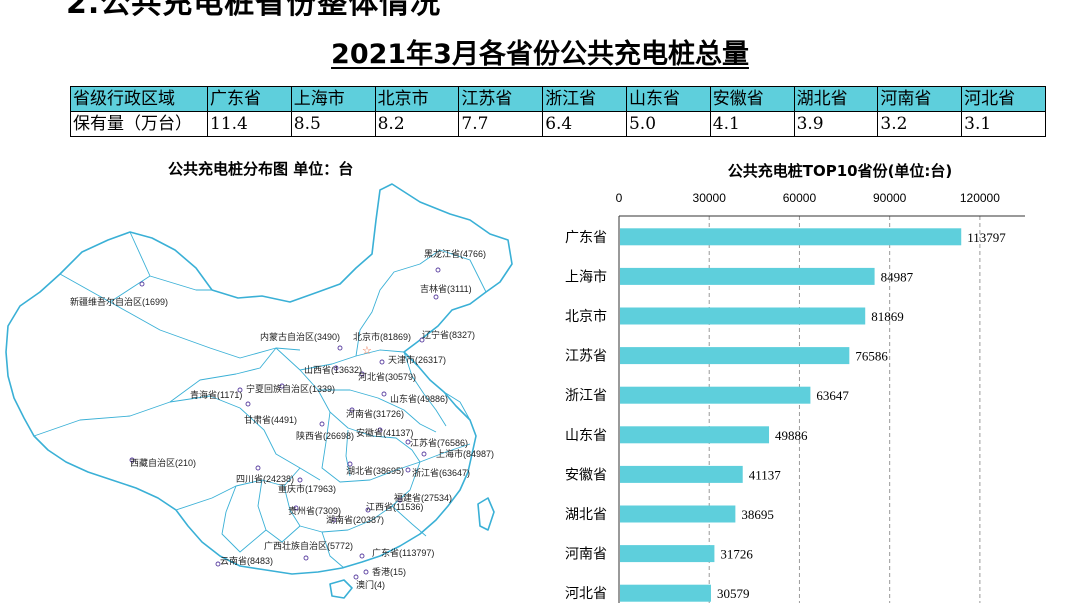 The image size is (1080, 603). What do you see at coordinates (752, 124) in the screenshot?
I see `summary-value-cell: 4.1` at bounding box center [752, 124].